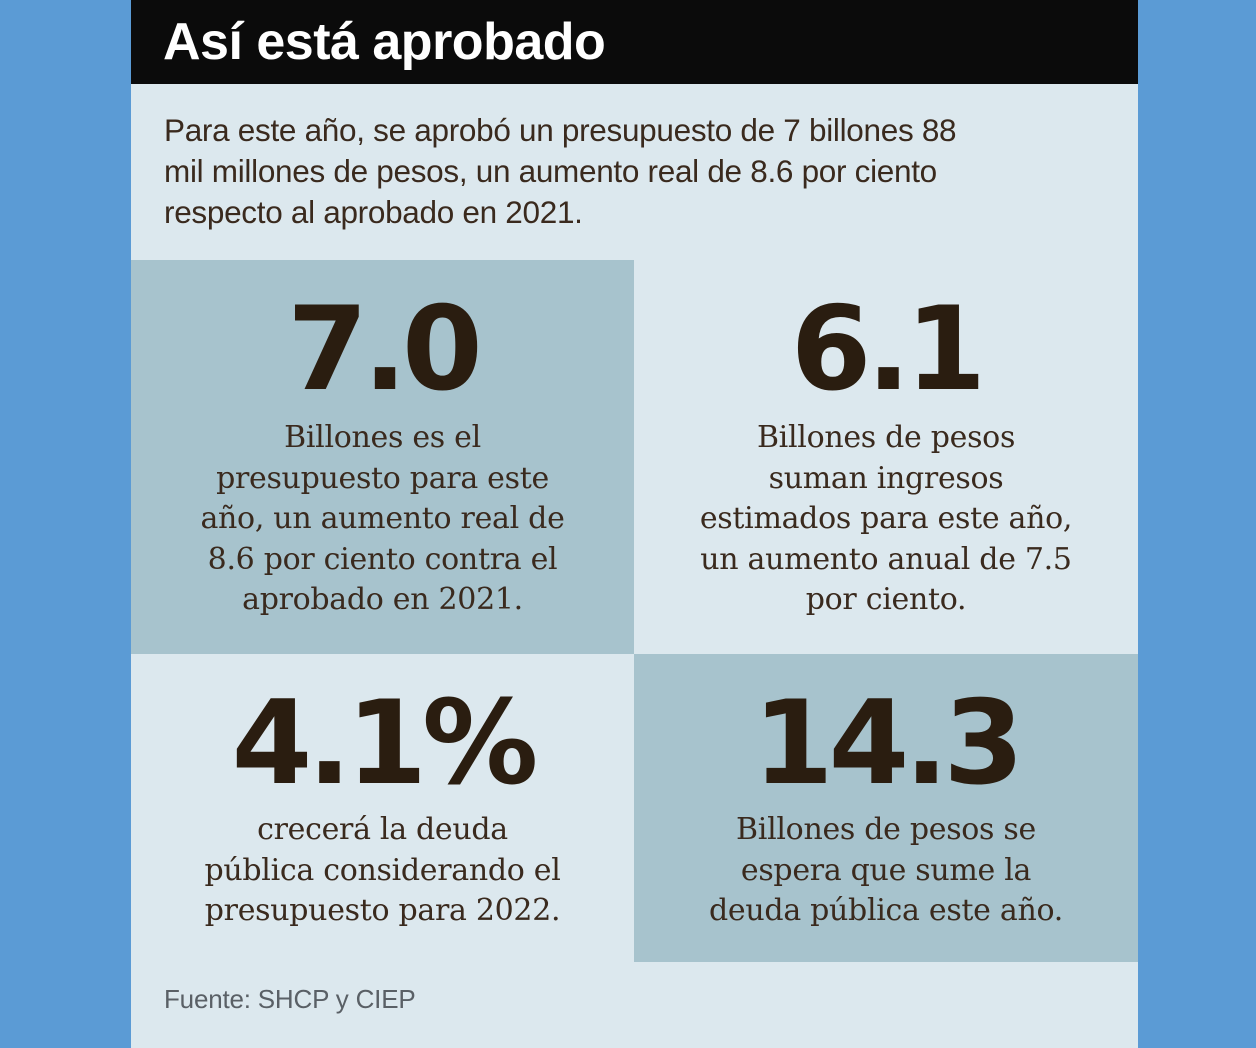 Image resolution: width=1256 pixels, height=1048 pixels. What do you see at coordinates (65, 524) in the screenshot?
I see `background-left` at bounding box center [65, 524].